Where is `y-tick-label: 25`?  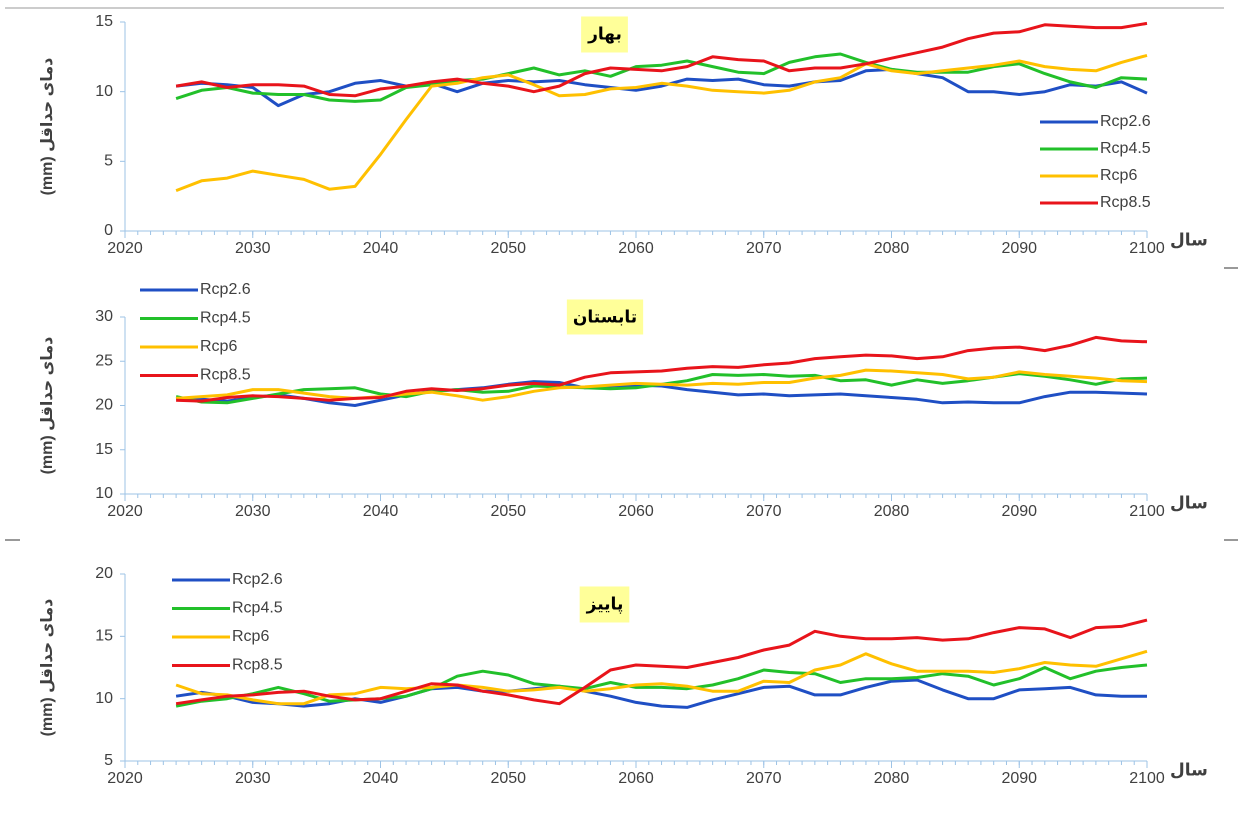
y-tick-label: 25 is located at coordinates (104, 360).